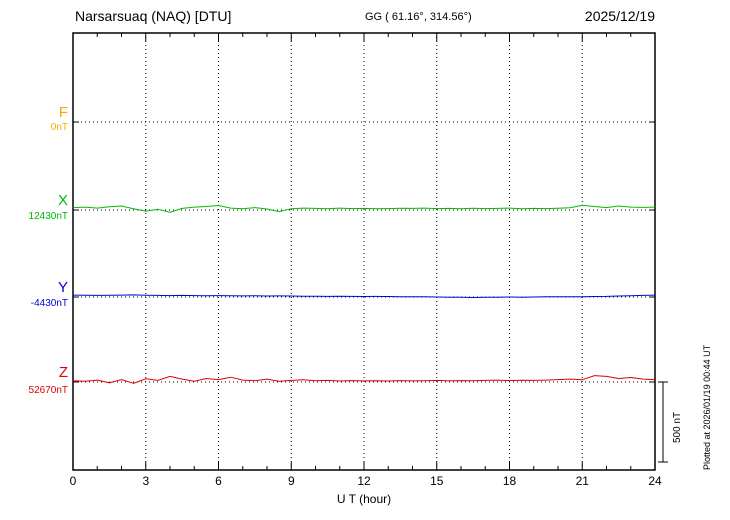 This screenshot has height=520, width=730. I want to click on x-tick-0: 0, so click(73, 481).